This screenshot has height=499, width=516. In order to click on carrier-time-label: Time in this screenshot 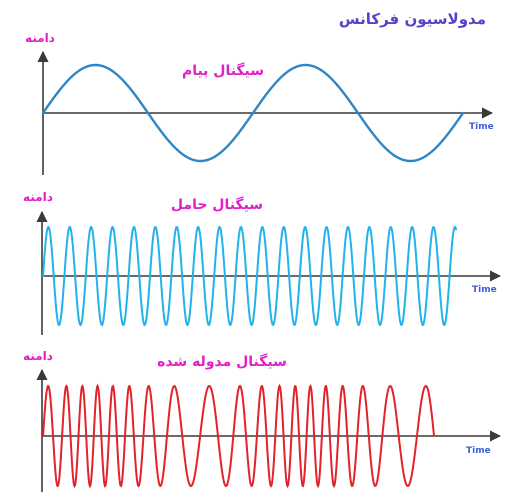, I will do `click(484, 290)`.